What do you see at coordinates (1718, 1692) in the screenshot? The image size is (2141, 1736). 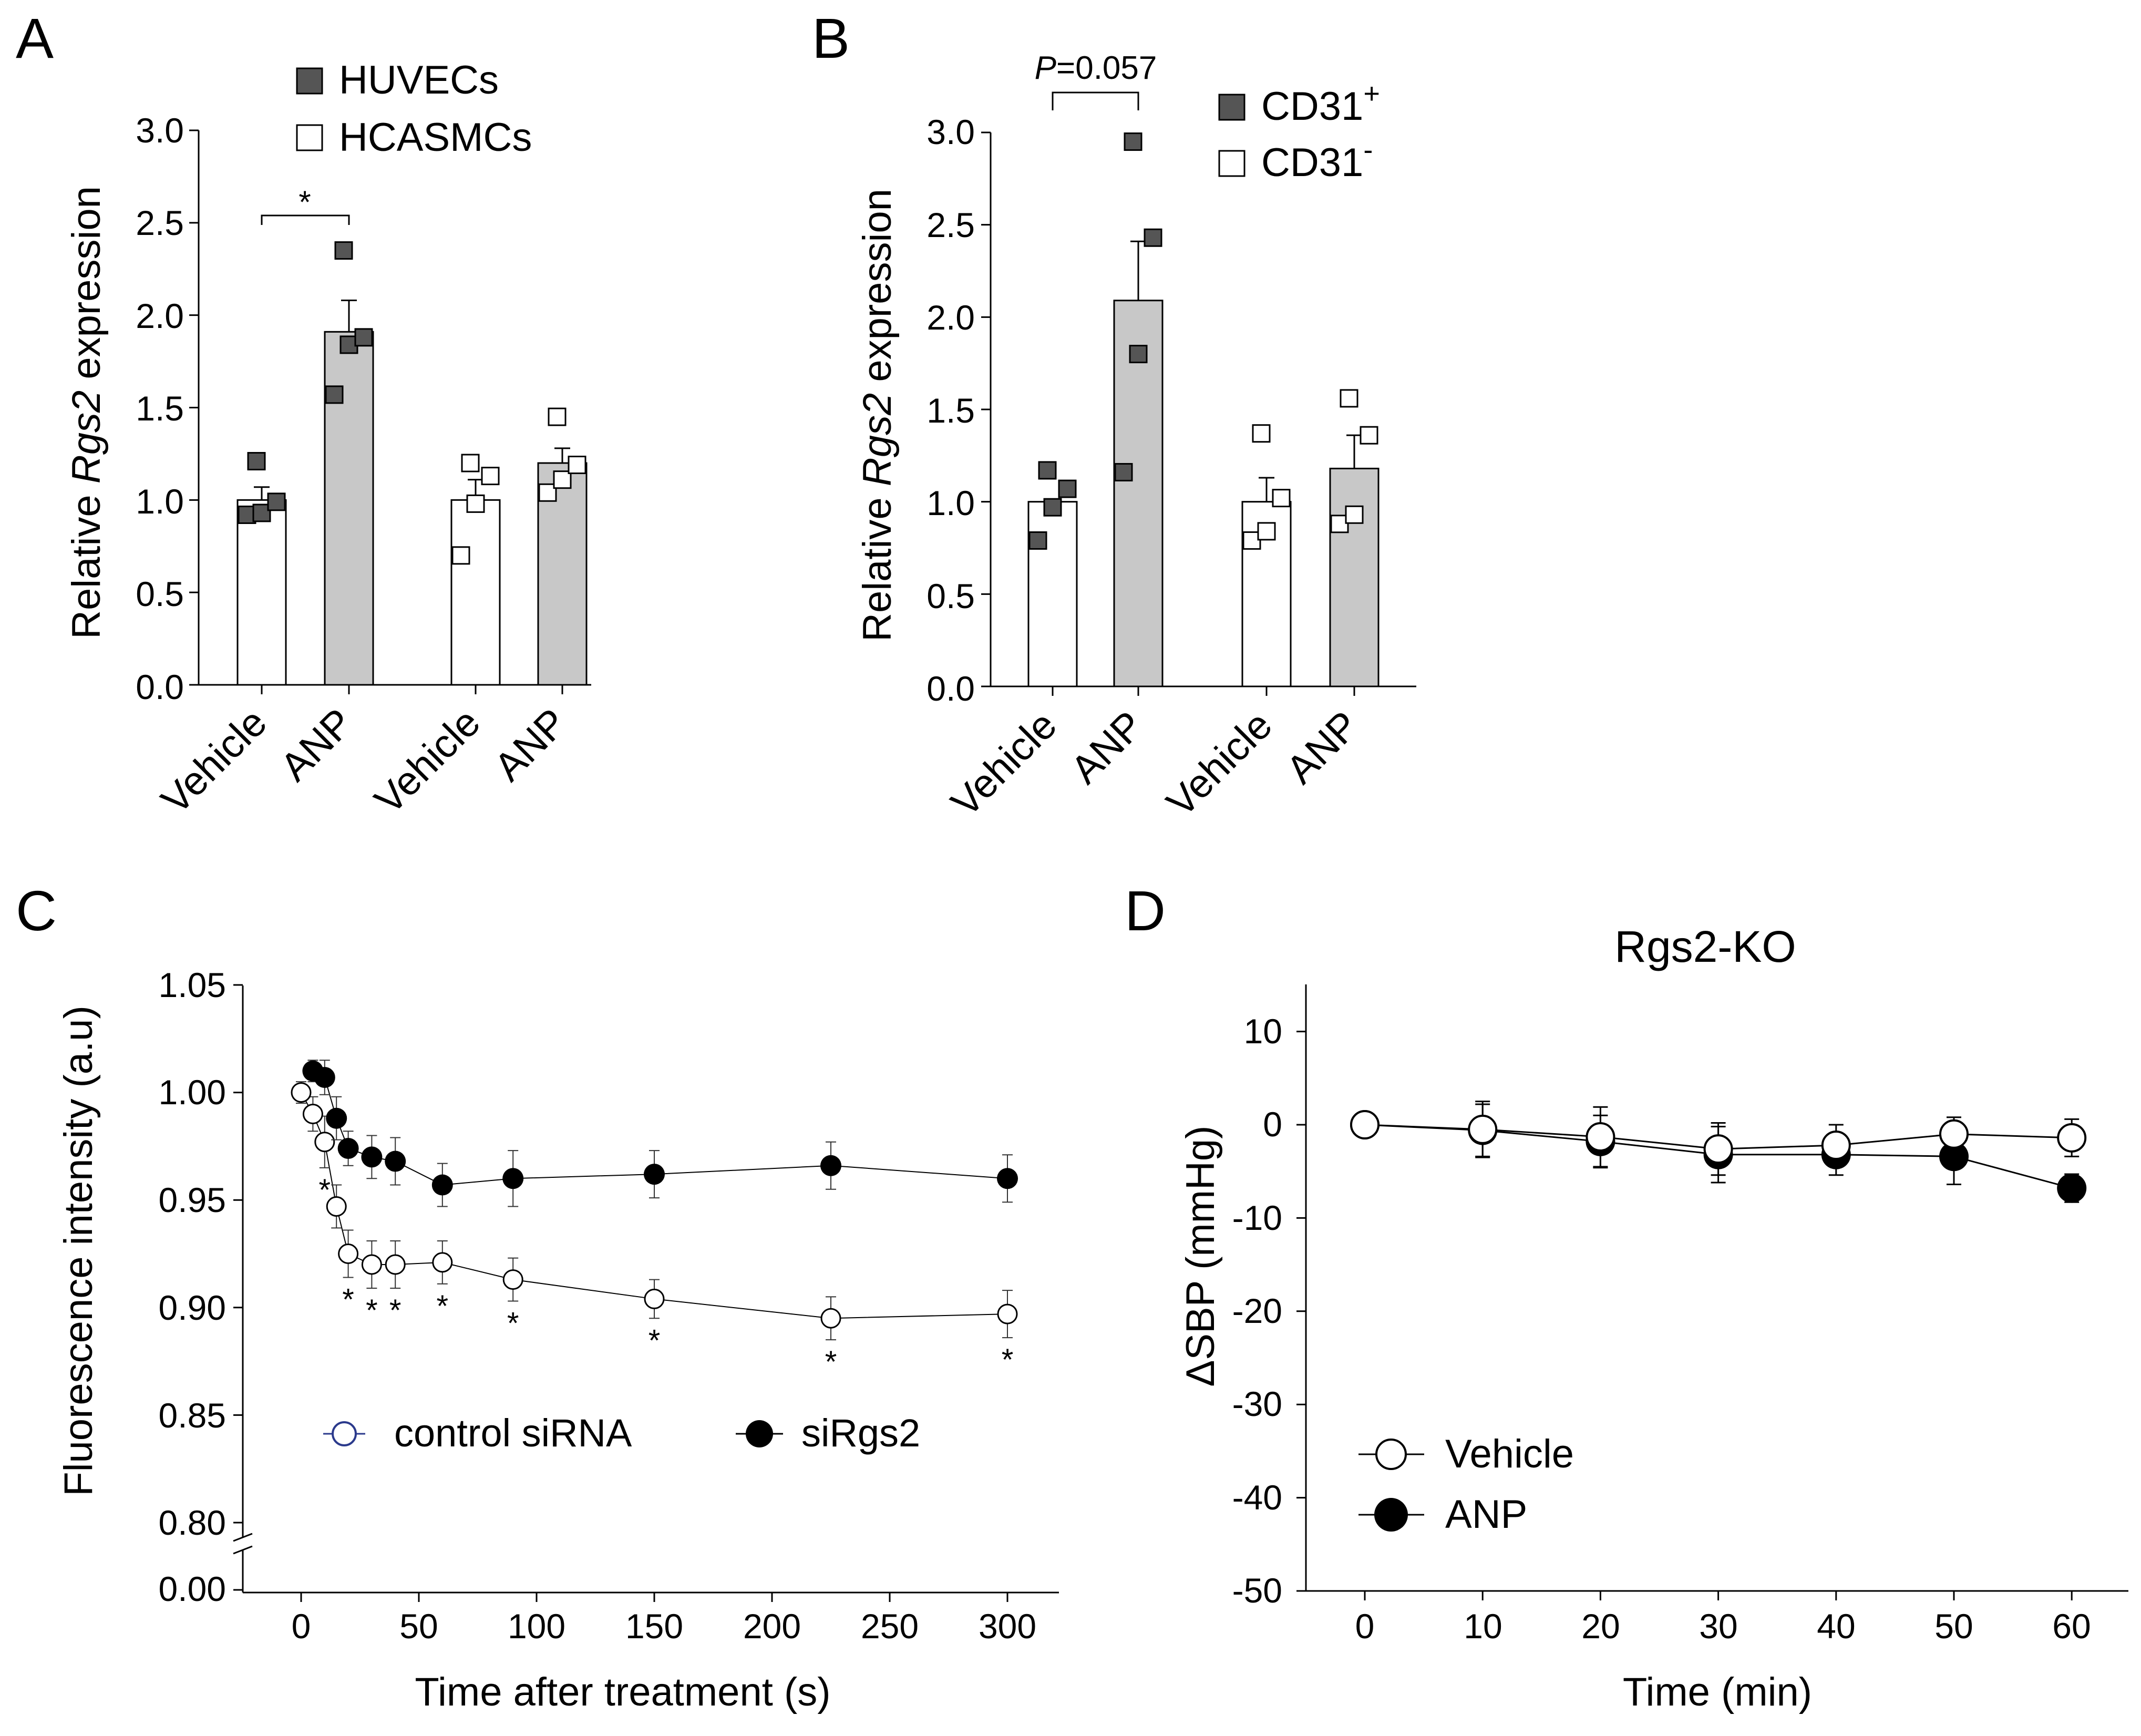 I see `panel-d-xlabel: Time (min)` at bounding box center [1718, 1692].